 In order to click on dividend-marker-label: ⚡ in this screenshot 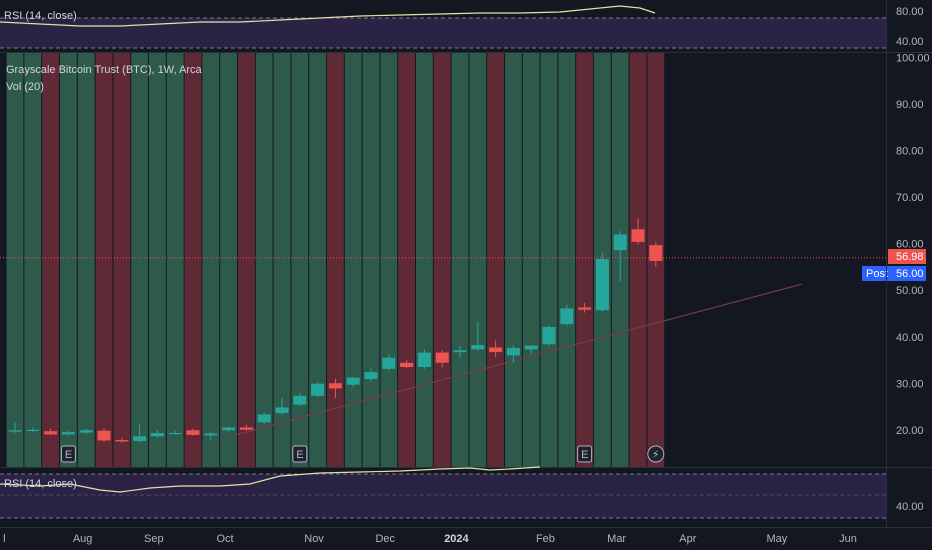, I will do `click(656, 455)`.